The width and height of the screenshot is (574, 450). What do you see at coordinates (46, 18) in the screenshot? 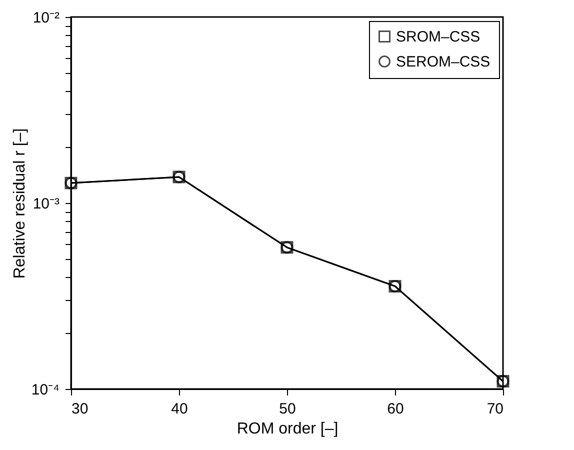
I see `y-tick-label: 10⁻²` at bounding box center [46, 18].